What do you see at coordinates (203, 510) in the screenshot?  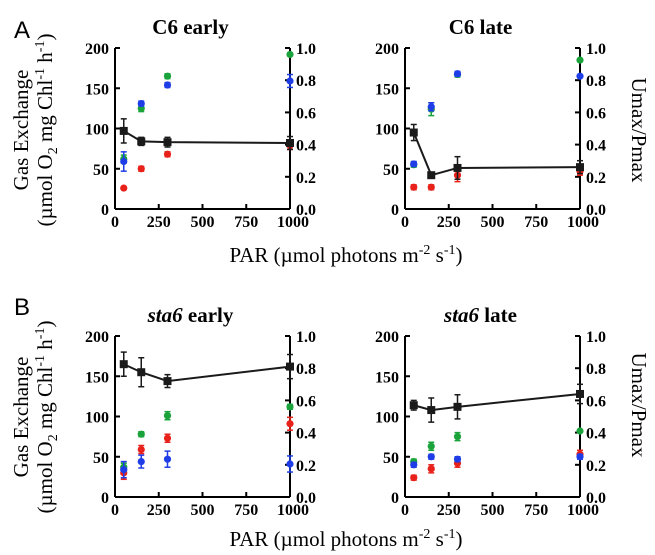 I see `x-tick-label: 500` at bounding box center [203, 510].